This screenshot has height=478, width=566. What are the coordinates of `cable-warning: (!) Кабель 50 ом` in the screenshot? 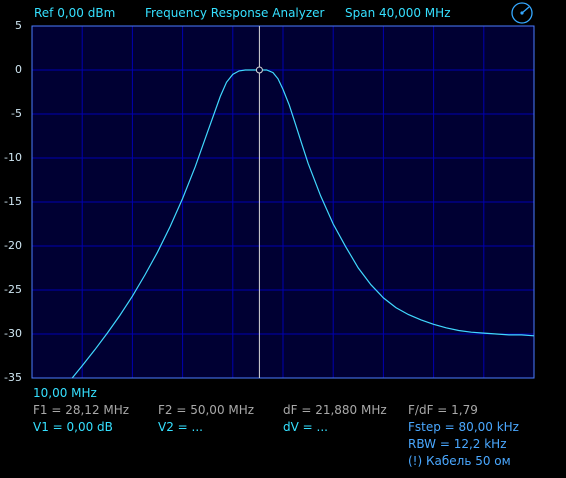 It's located at (459, 461).